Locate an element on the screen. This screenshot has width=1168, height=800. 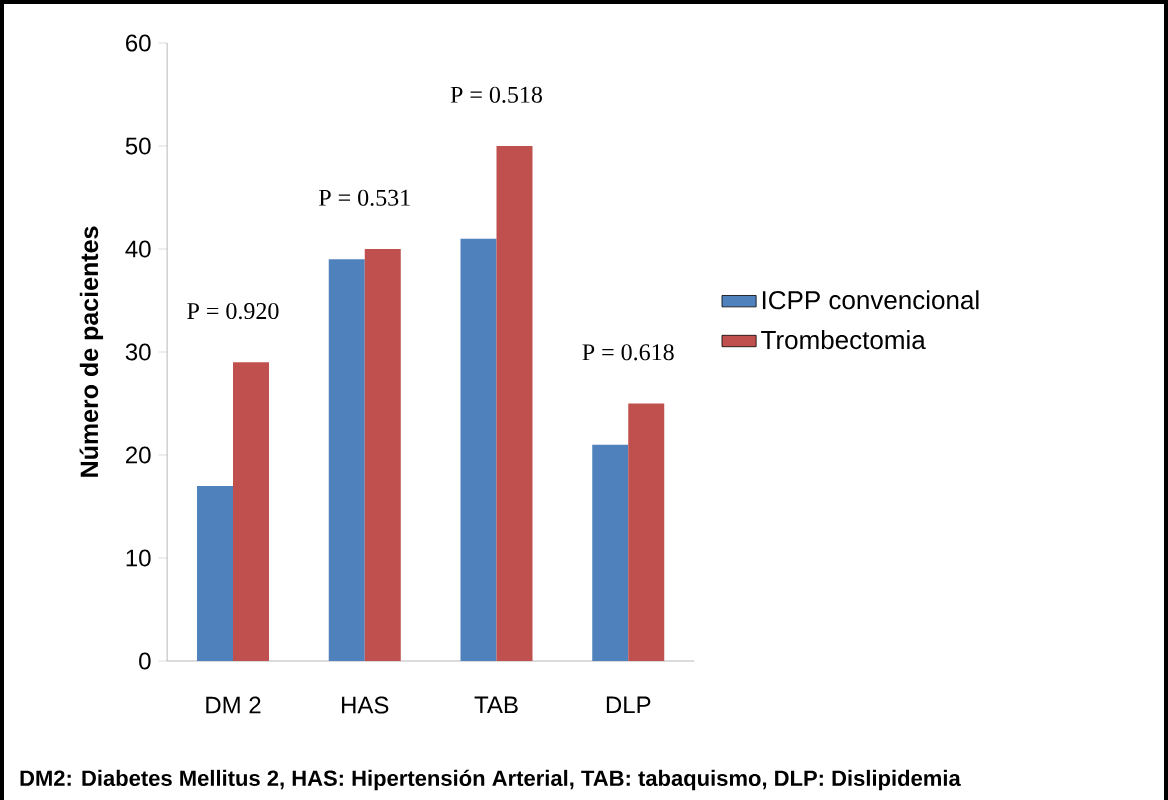
annotation: P = 0.531 is located at coordinates (364, 197).